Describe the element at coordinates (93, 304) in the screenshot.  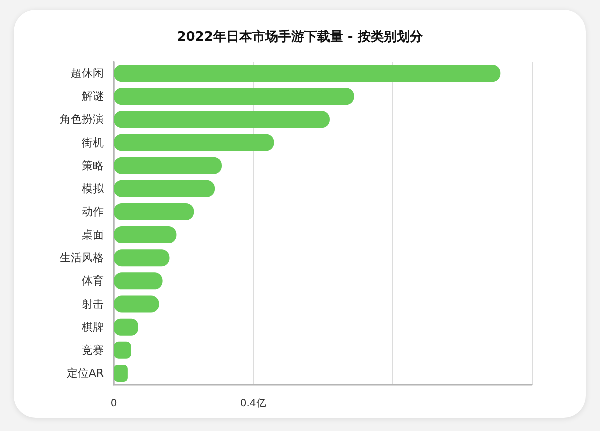
I see `y-tick-label: 射击` at that location.